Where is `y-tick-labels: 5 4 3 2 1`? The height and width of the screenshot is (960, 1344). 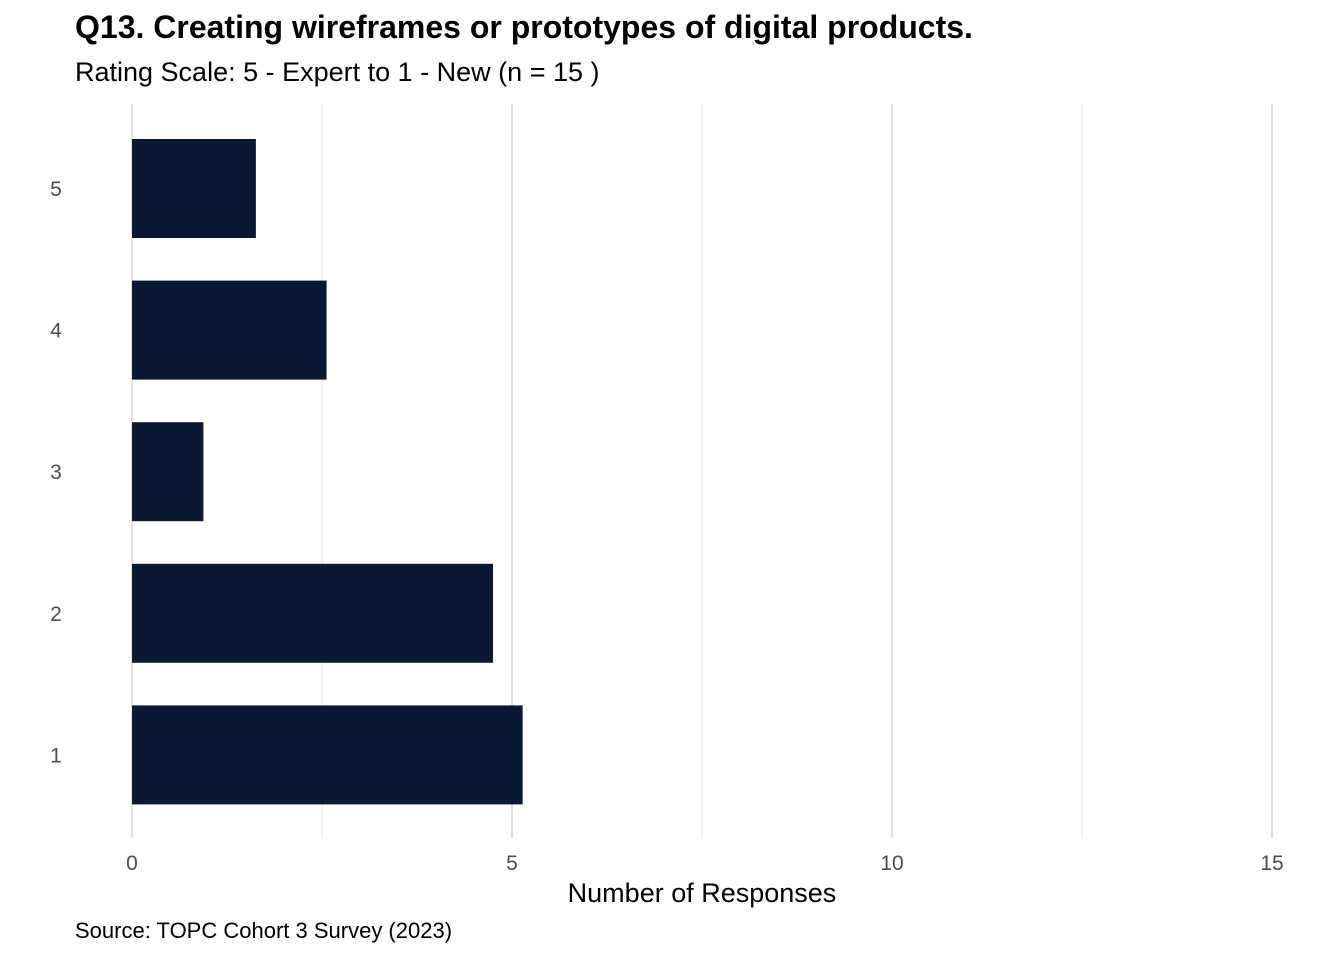
y-tick-labels: 5 4 3 2 1 is located at coordinates (56, 472).